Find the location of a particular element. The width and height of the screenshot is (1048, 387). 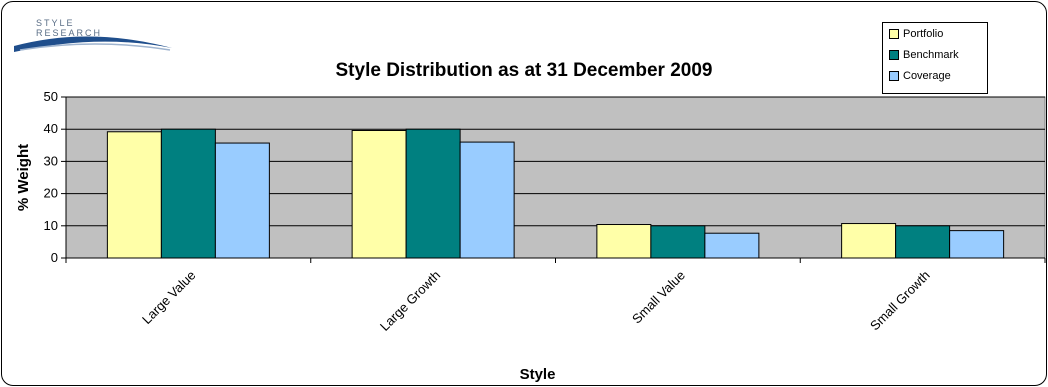

y-tick-label: 30 is located at coordinates (51, 160).